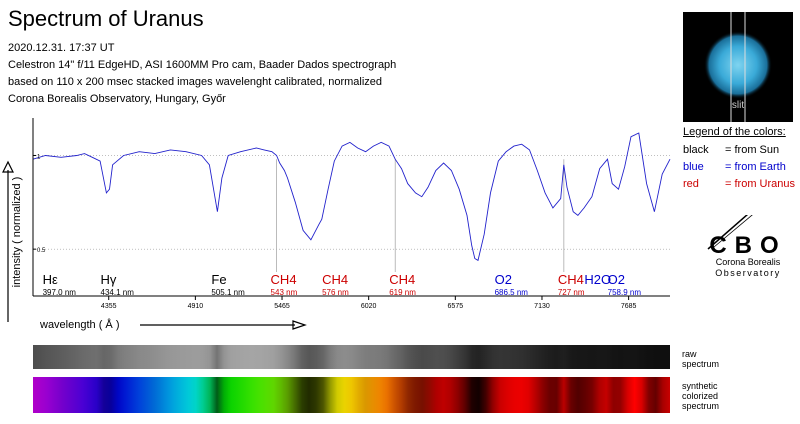 The width and height of the screenshot is (800, 424). I want to click on x-tick-label: 6575, so click(456, 306).